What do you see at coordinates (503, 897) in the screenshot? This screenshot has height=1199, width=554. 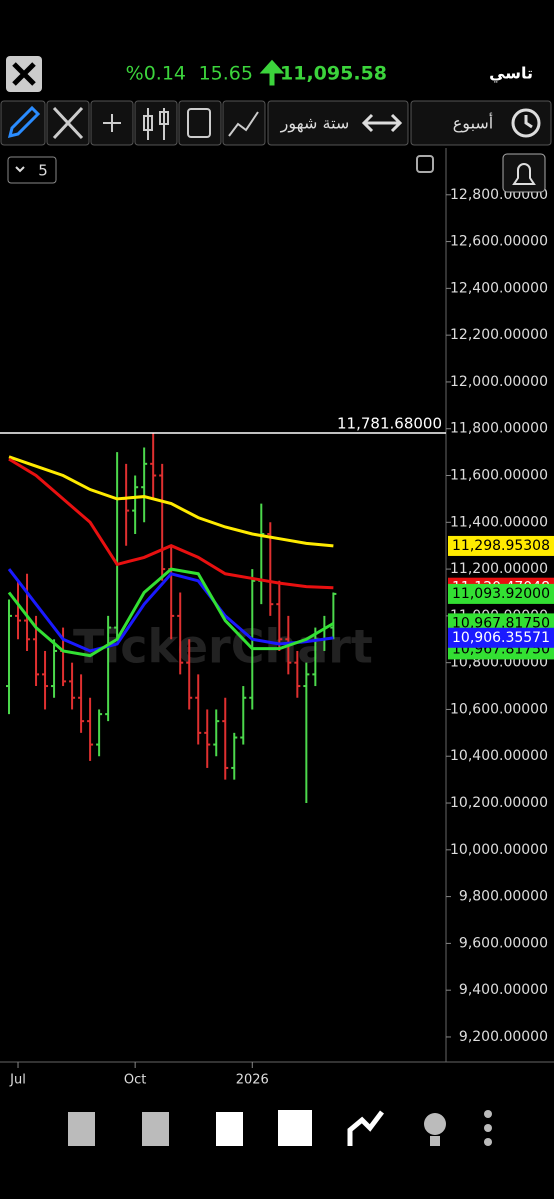 I see `y-tick-label: 9,800.00000` at bounding box center [503, 897].